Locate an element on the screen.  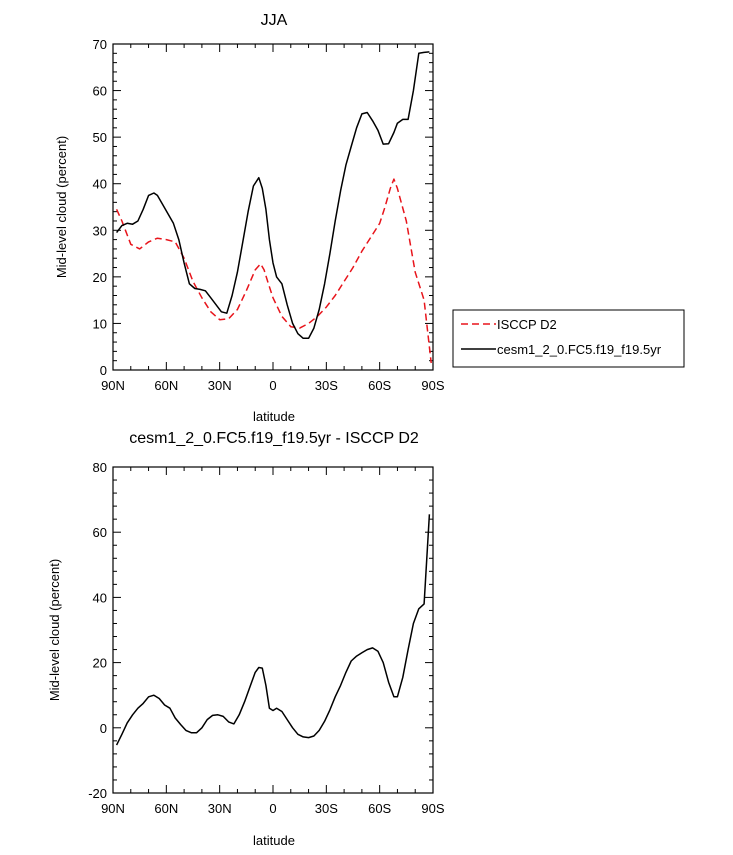
bottom-y-tick-label: 40 is located at coordinates (100, 597).